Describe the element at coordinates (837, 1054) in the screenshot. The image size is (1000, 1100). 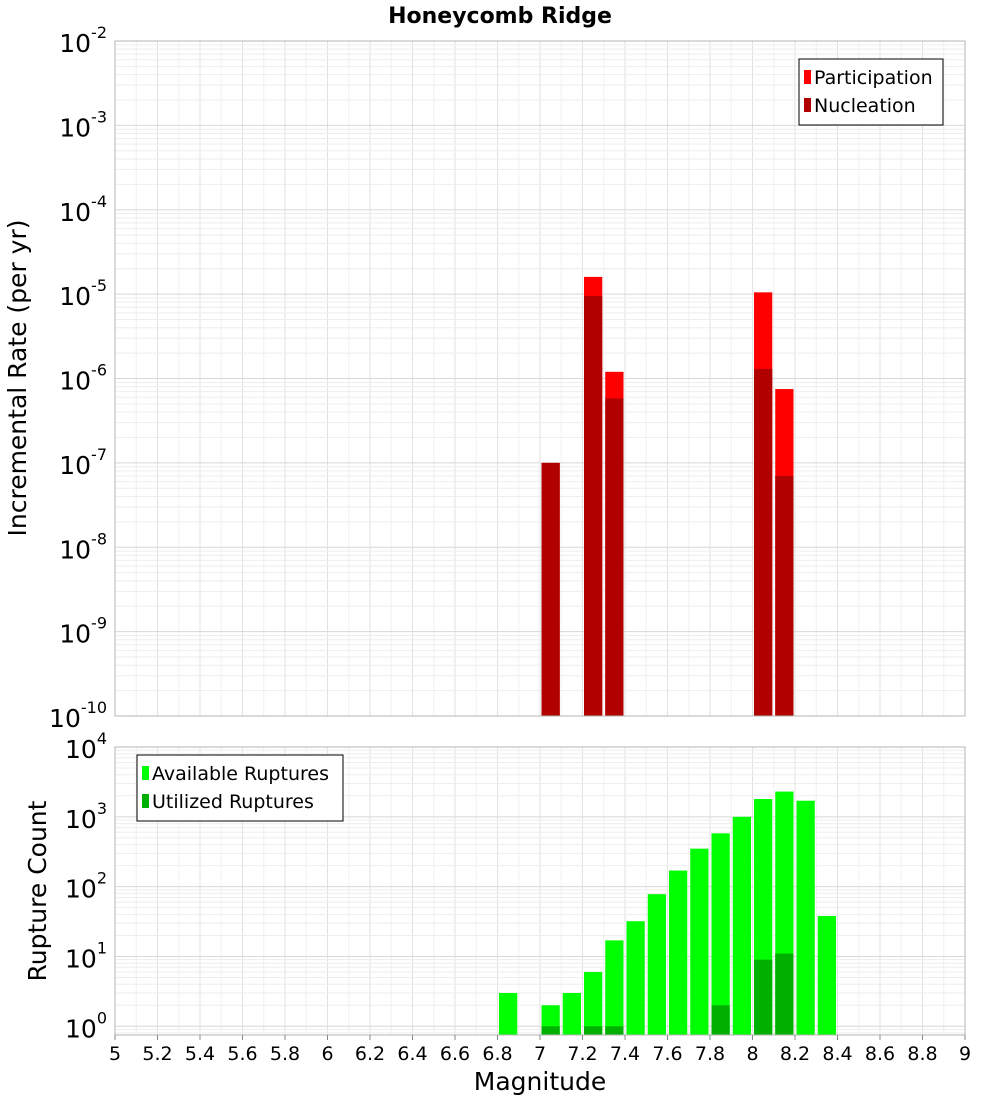
I see `x-tick-label: 8.4` at that location.